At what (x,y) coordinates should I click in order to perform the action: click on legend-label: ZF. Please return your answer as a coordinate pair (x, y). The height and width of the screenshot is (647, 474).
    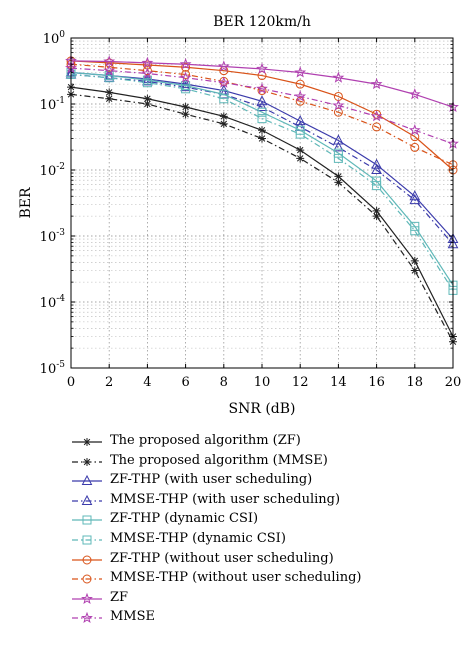
    Looking at the image, I should click on (119, 597).